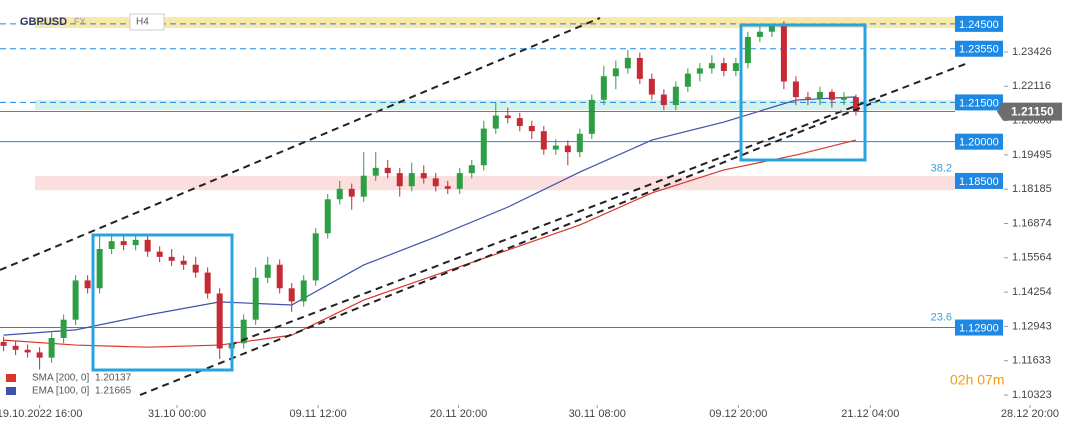 The image size is (1072, 425). What do you see at coordinates (80, 21) in the screenshot?
I see `market: FX` at bounding box center [80, 21].